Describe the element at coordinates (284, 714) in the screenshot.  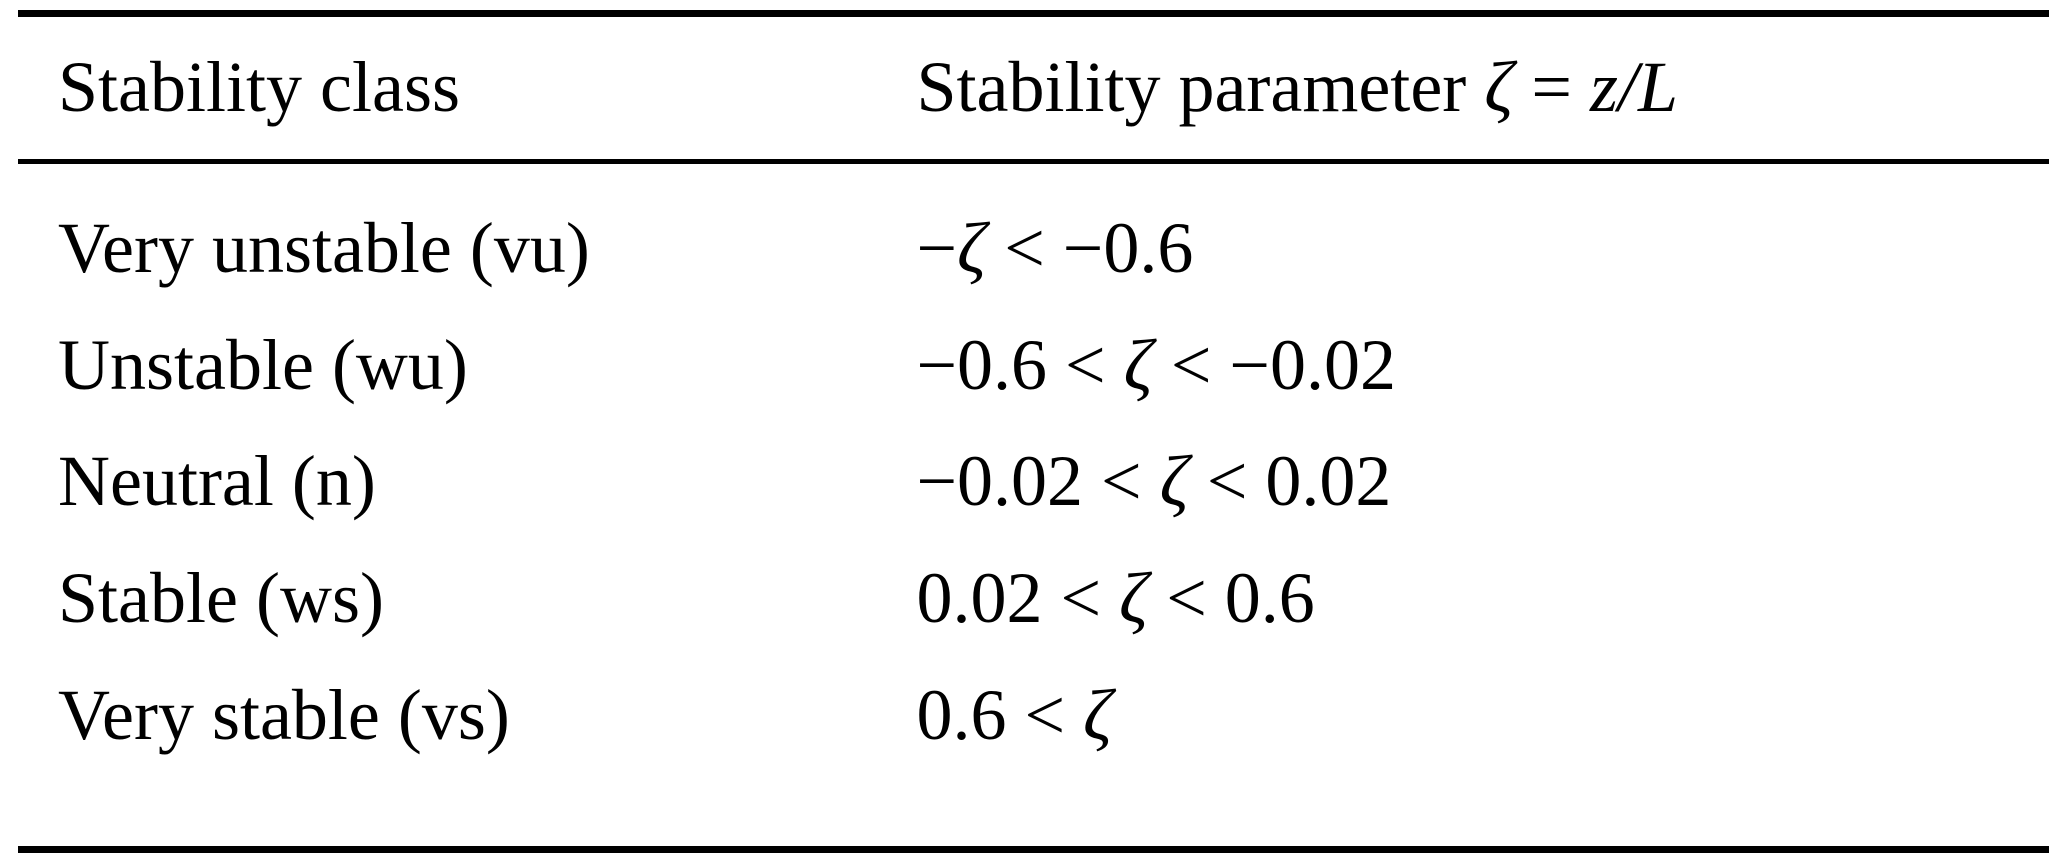
I see `stability-class-cell: Very stable (vs)` at that location.